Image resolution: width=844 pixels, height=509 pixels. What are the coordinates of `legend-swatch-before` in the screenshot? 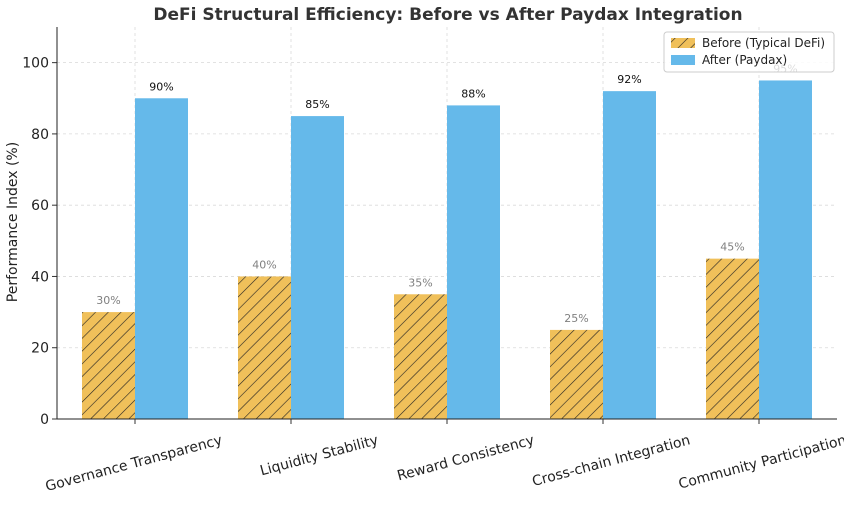 It's located at (683, 43).